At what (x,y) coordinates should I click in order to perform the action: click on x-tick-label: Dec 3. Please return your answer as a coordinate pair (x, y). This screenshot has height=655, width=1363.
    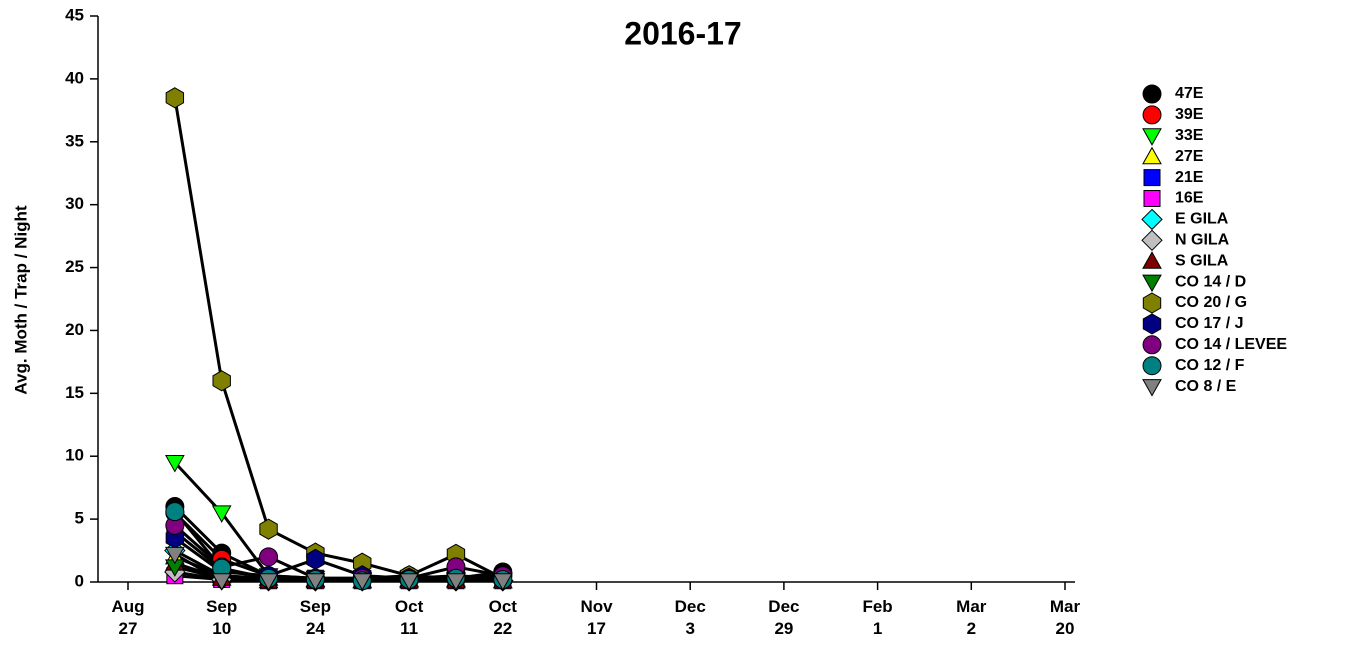
    Looking at the image, I should click on (690, 617).